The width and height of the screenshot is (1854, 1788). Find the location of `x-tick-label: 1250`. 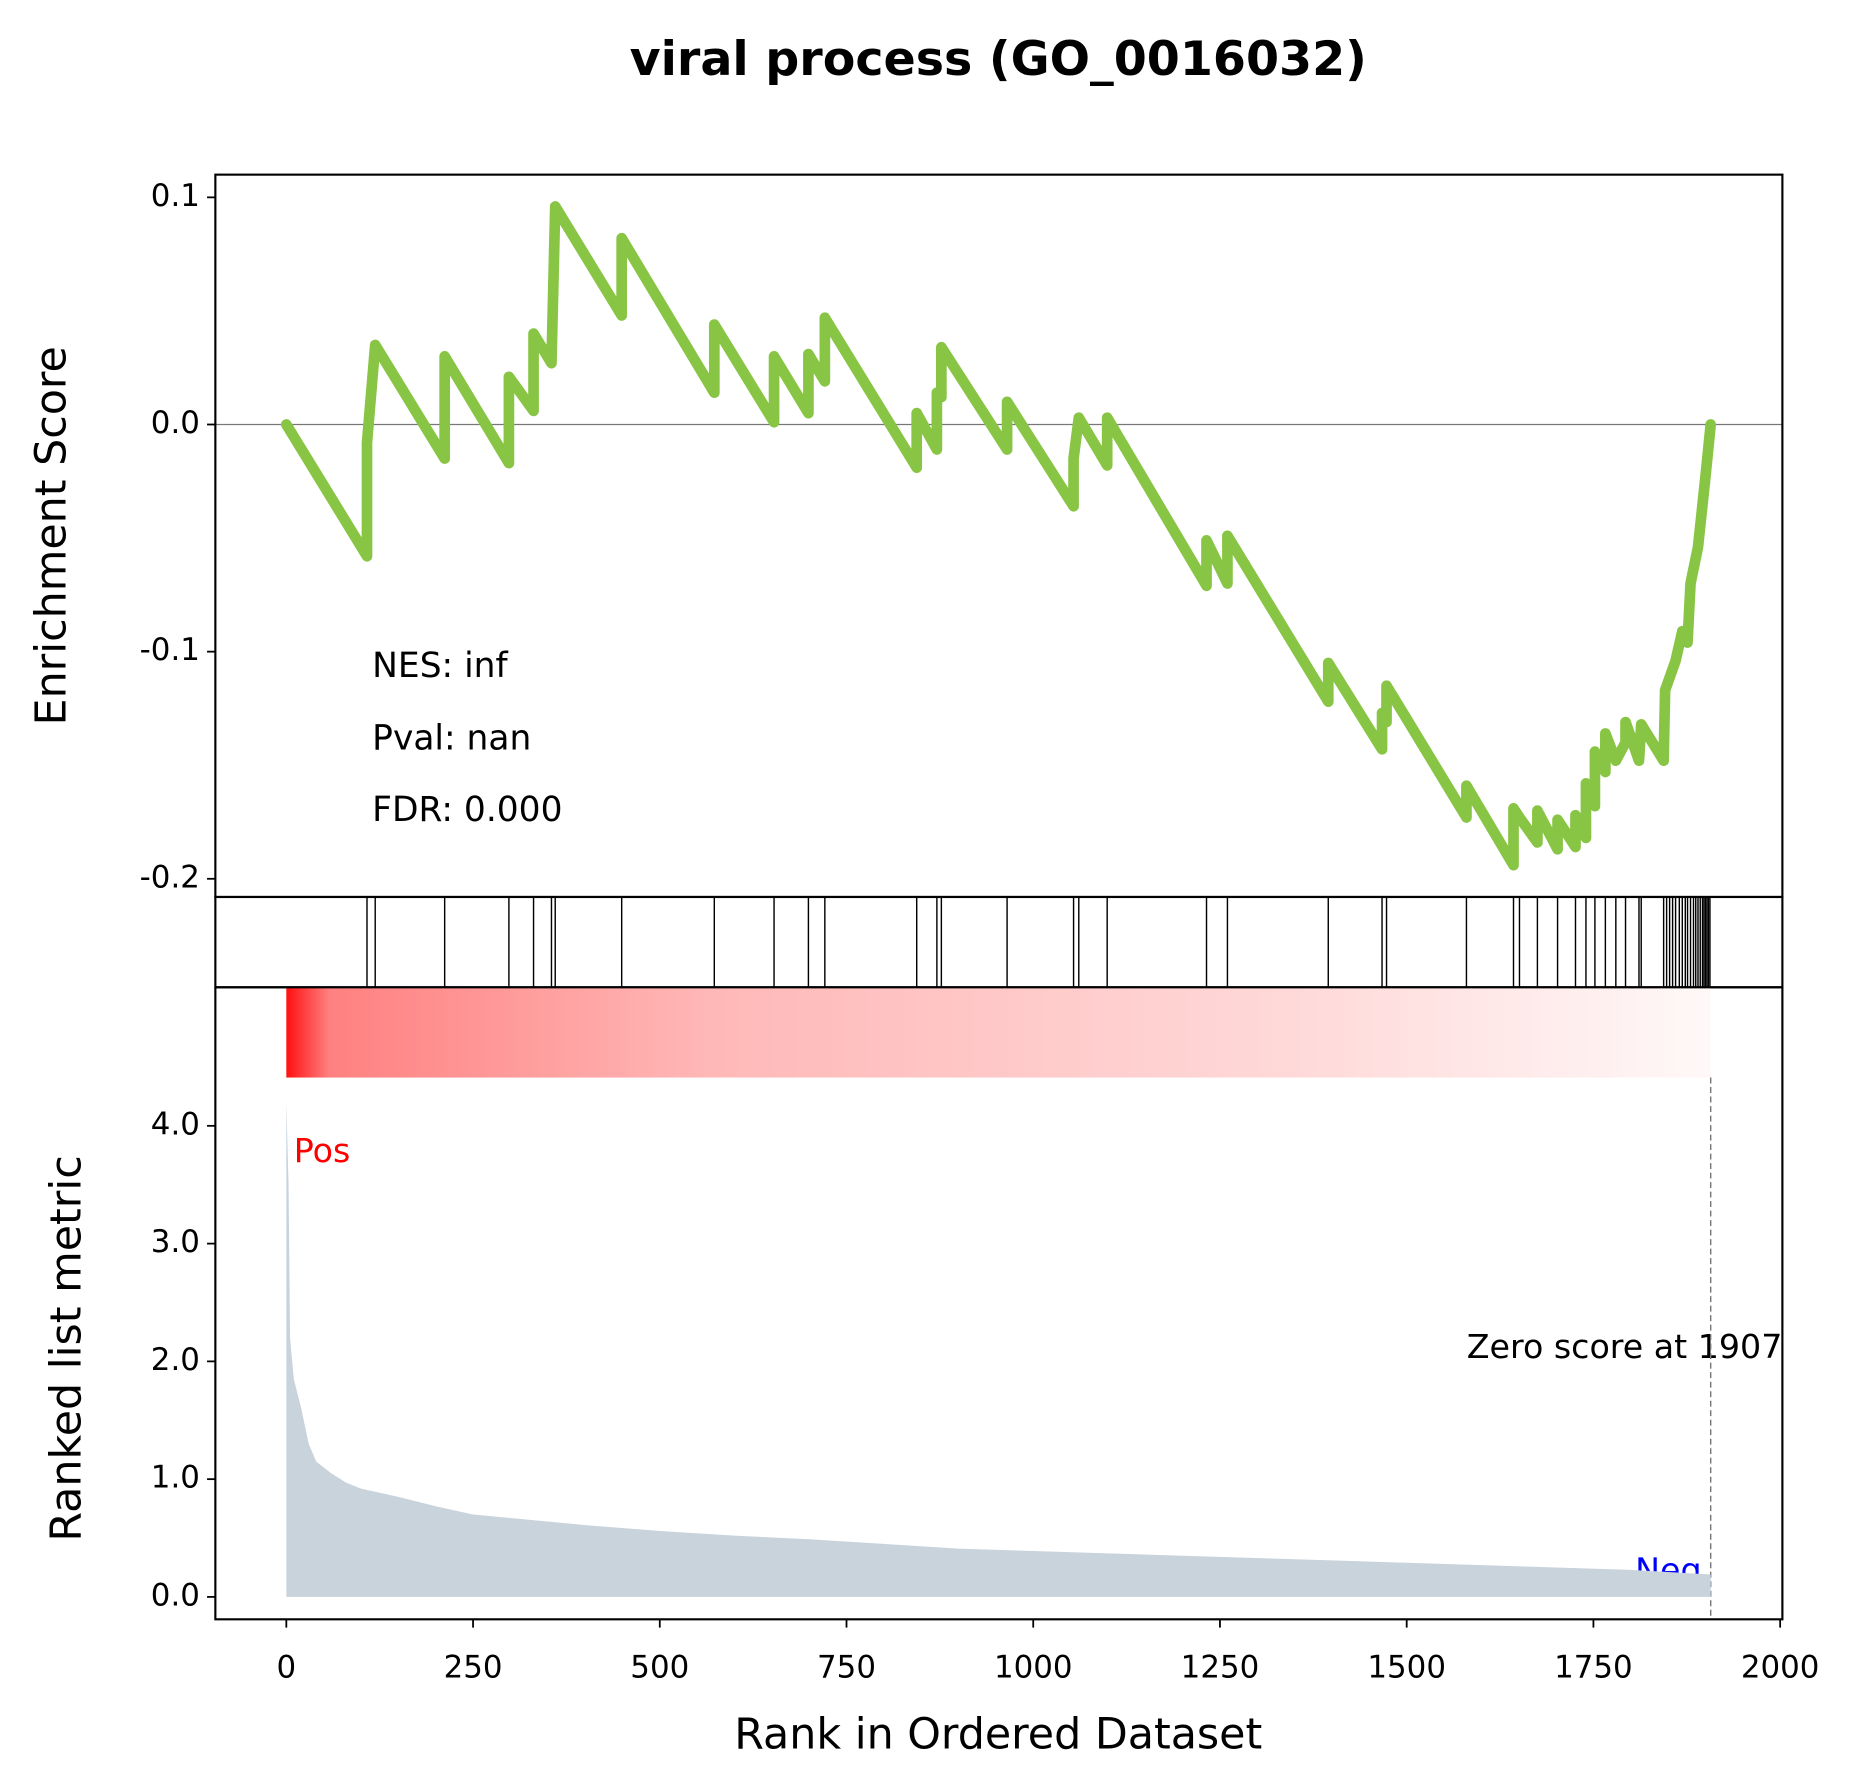

x-tick-label: 1250 is located at coordinates (1220, 1668).